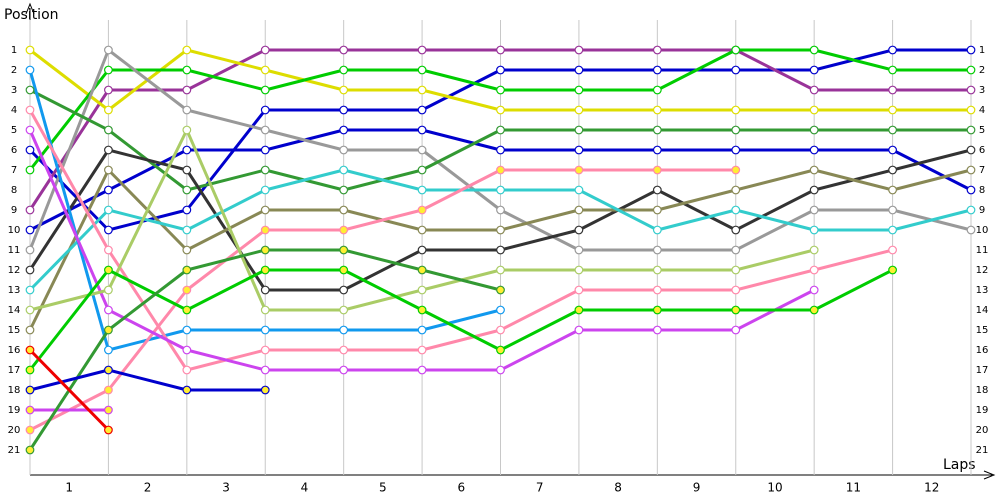 Image resolution: width=1000 pixels, height=500 pixels. What do you see at coordinates (982, 290) in the screenshot?
I see `y-tick-label-right: 13` at bounding box center [982, 290].